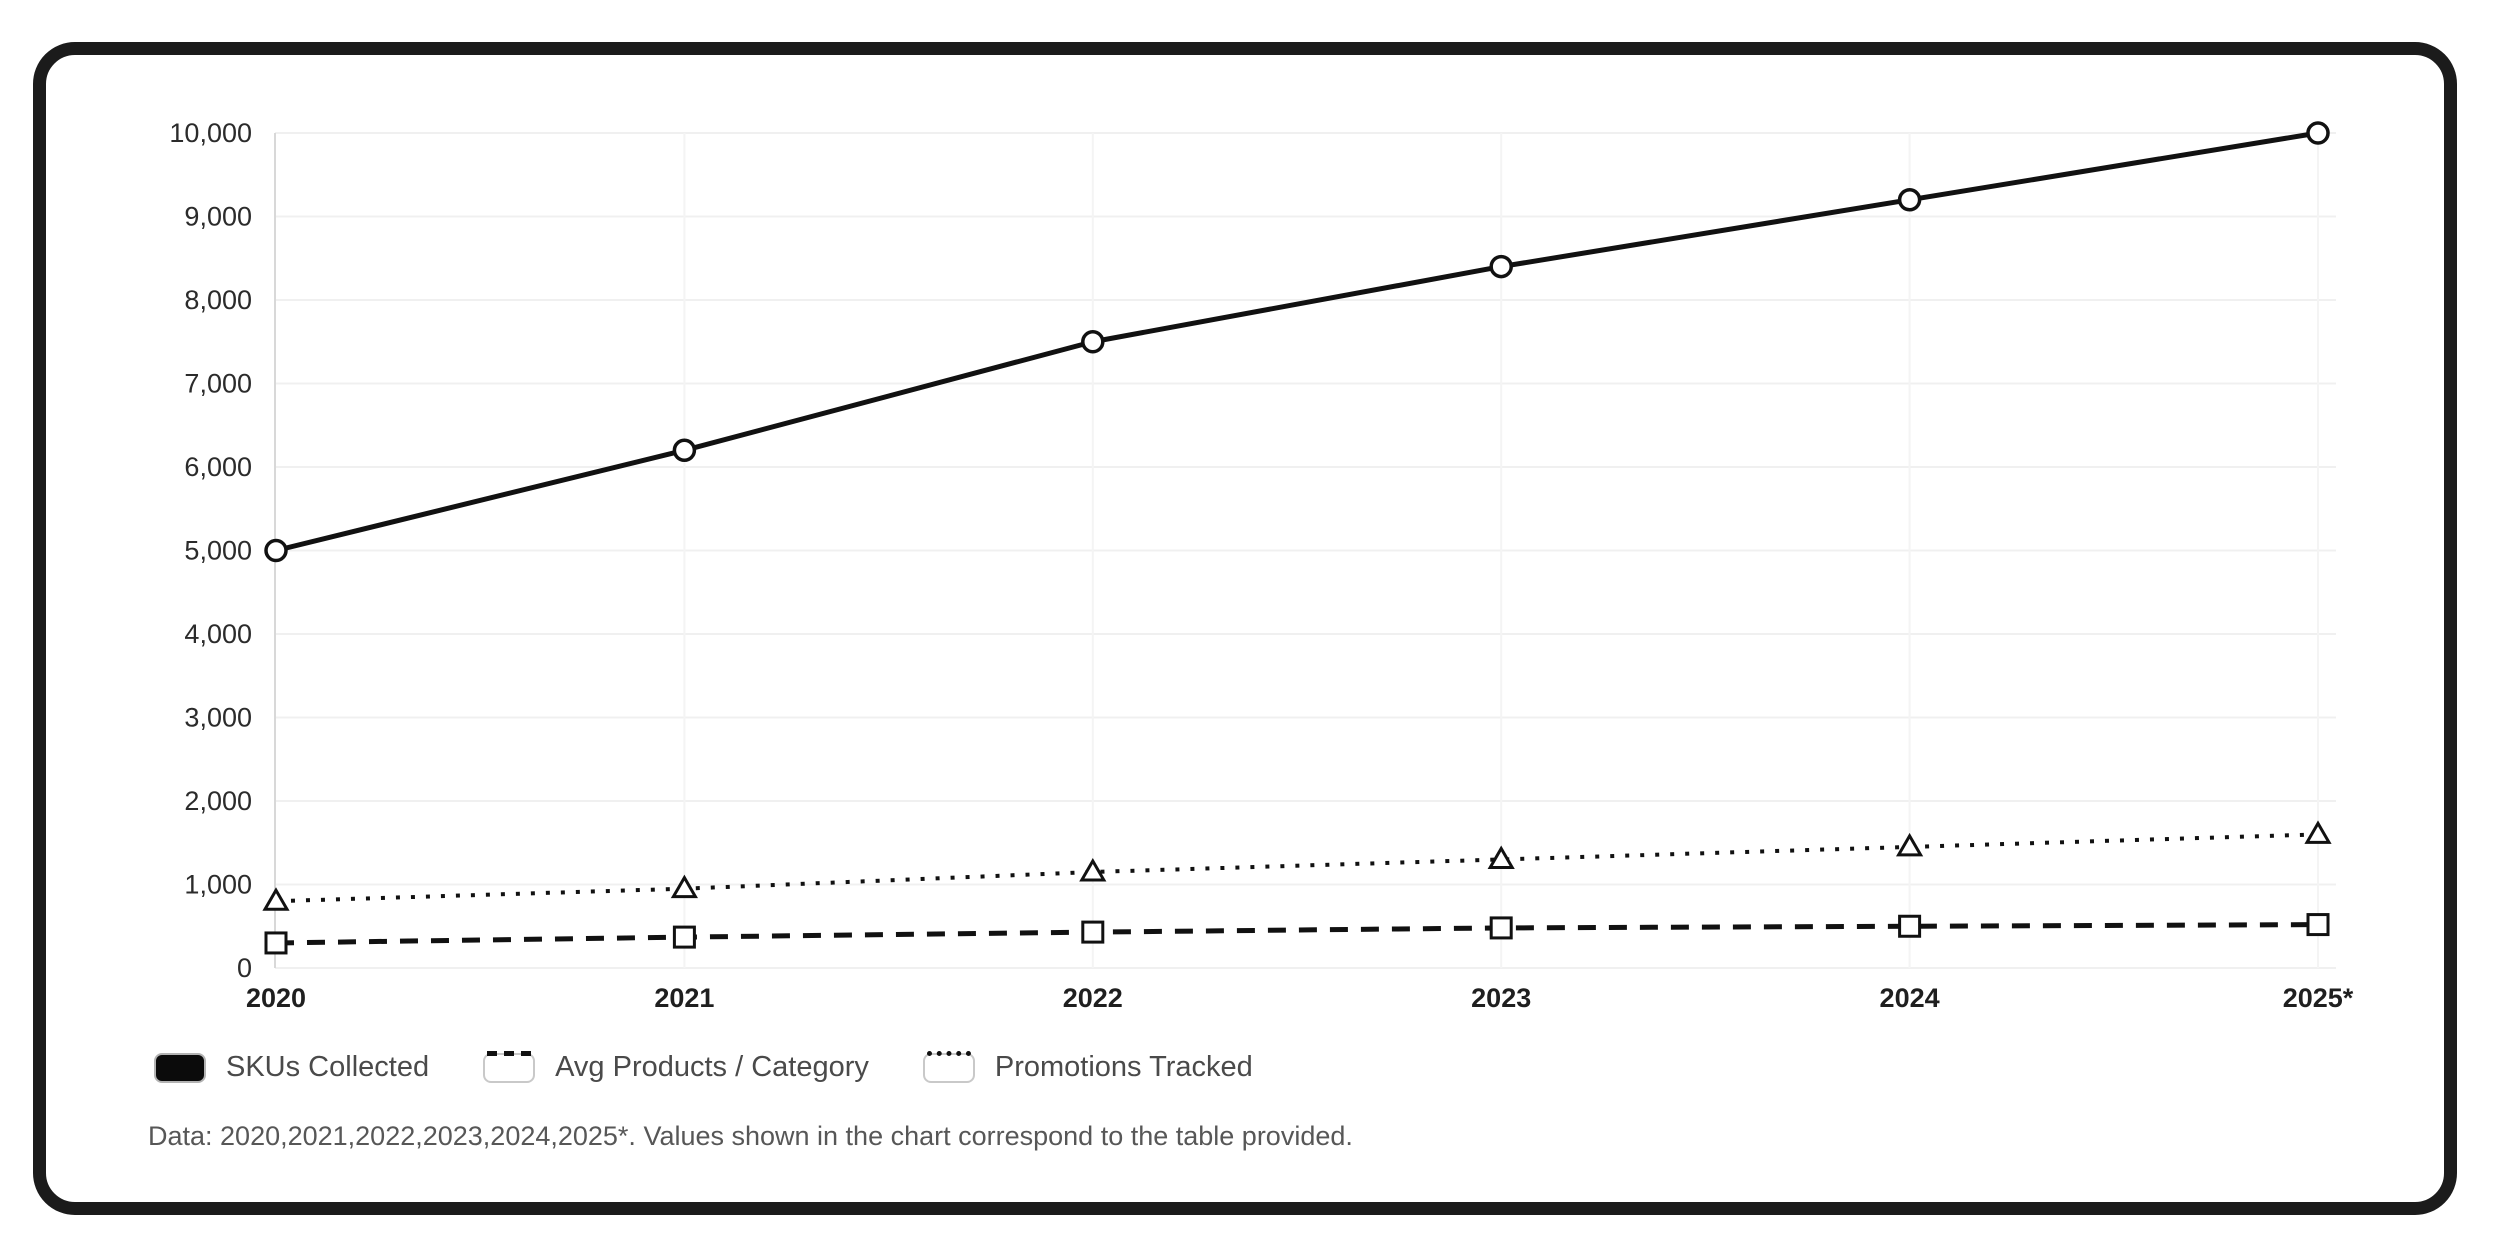 This screenshot has height=1240, width=2497. I want to click on y-tick-label: 8,000, so click(218, 300).